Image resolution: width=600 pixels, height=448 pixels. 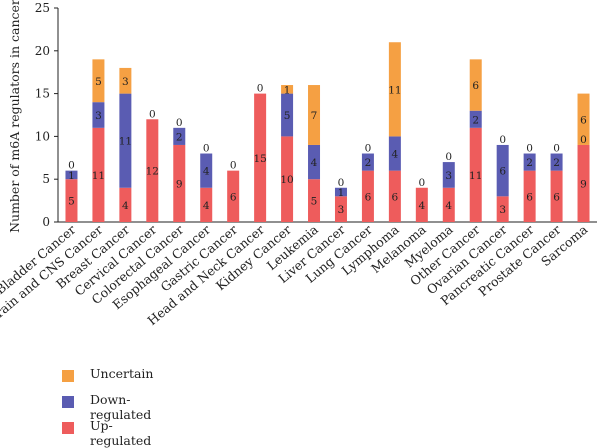 I want to click on y-tick-label: 20, so click(x=42, y=51).